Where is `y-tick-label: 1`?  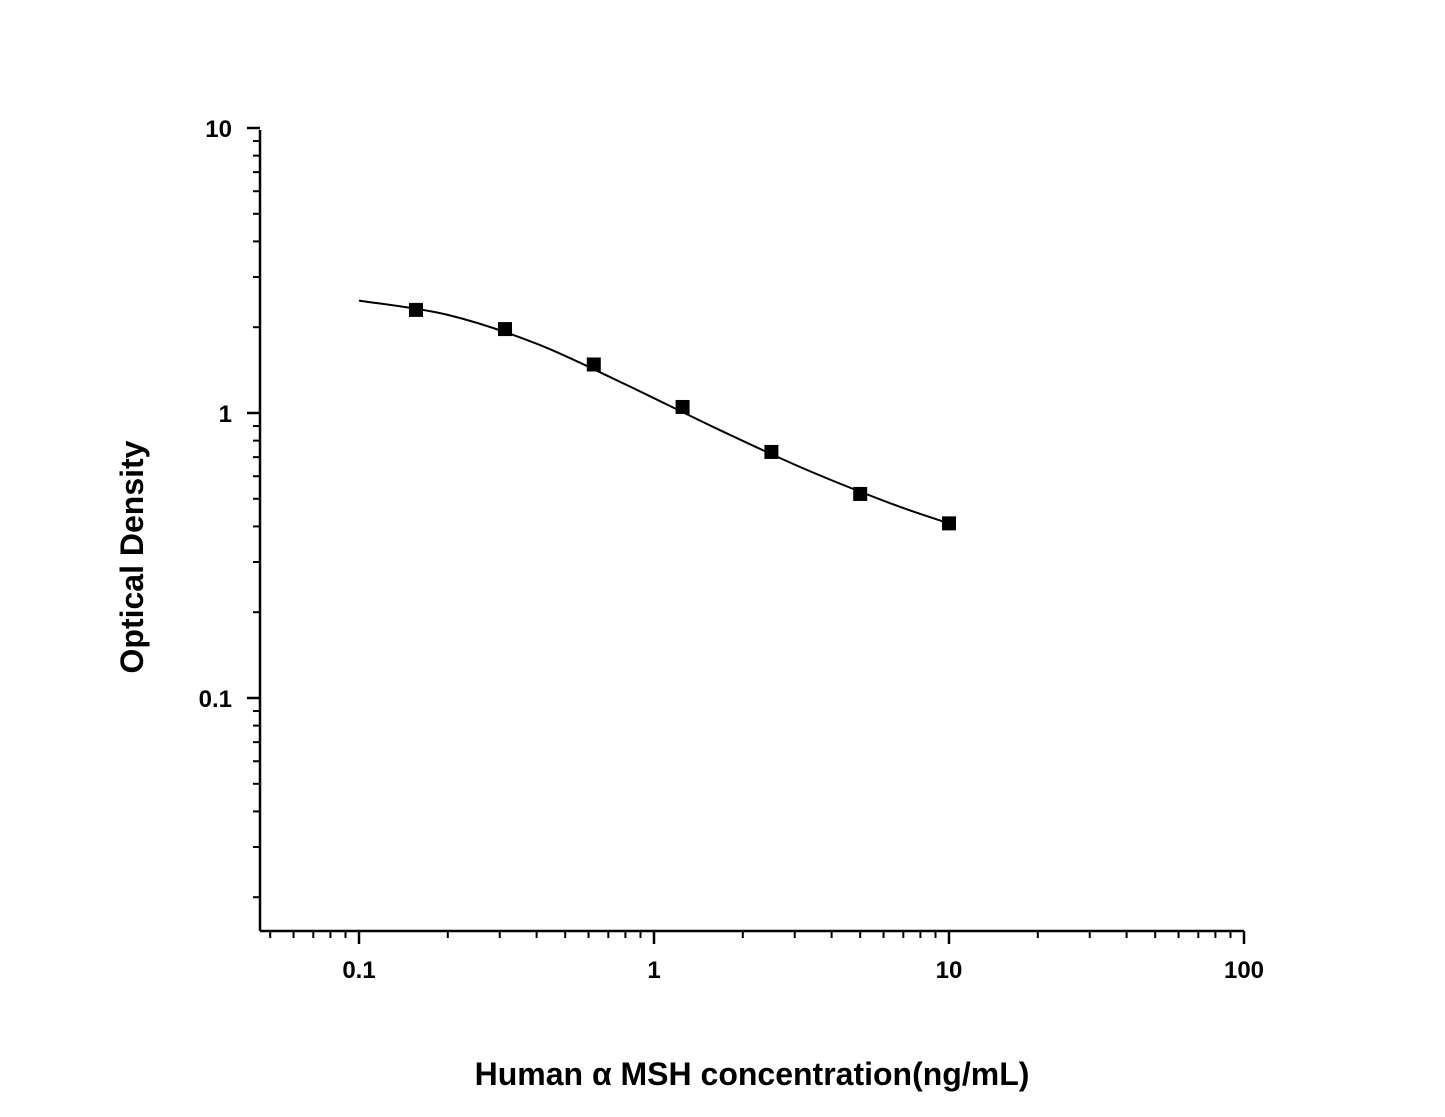
y-tick-label: 1 is located at coordinates (225, 414).